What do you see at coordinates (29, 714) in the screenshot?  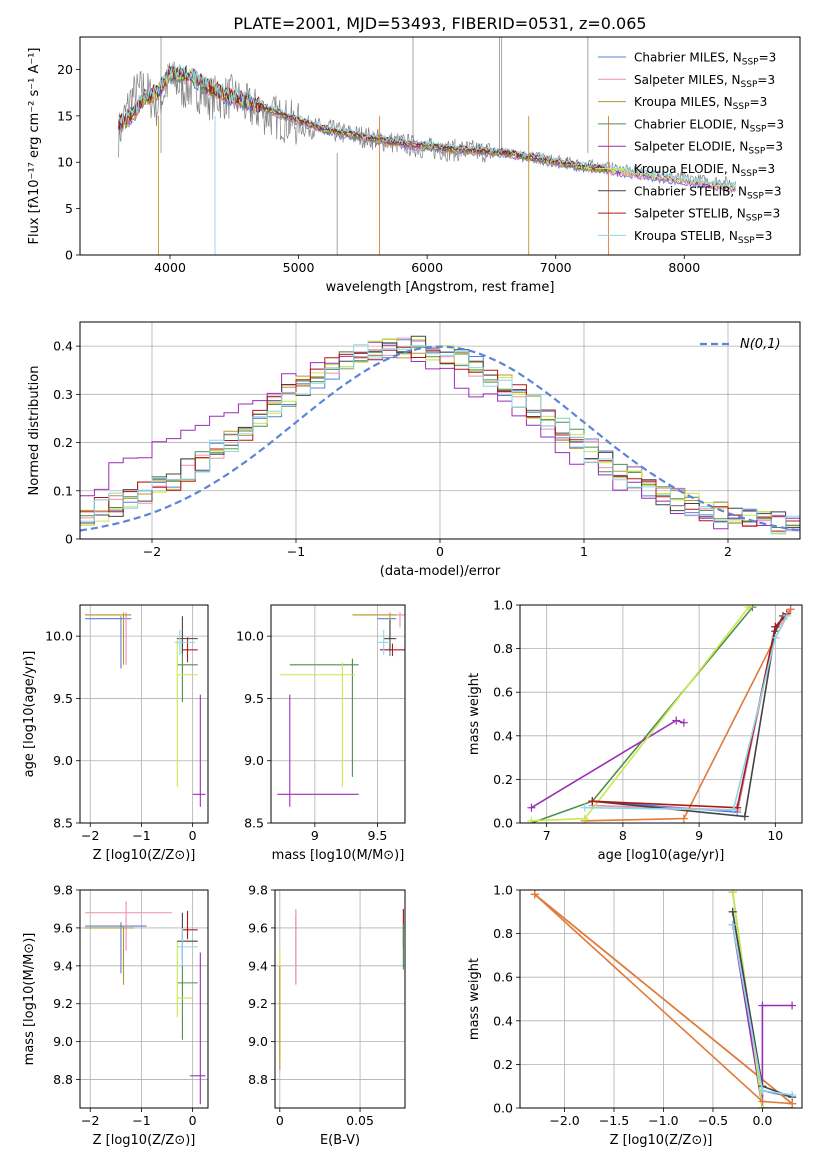 I see `y-axis-label: age [log10(age/yr)]` at bounding box center [29, 714].